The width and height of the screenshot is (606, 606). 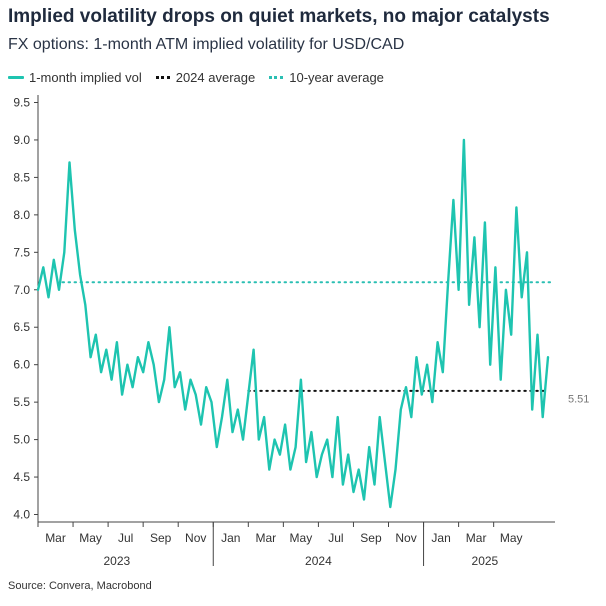 I want to click on last-value-label: 5.51, so click(x=578, y=399).